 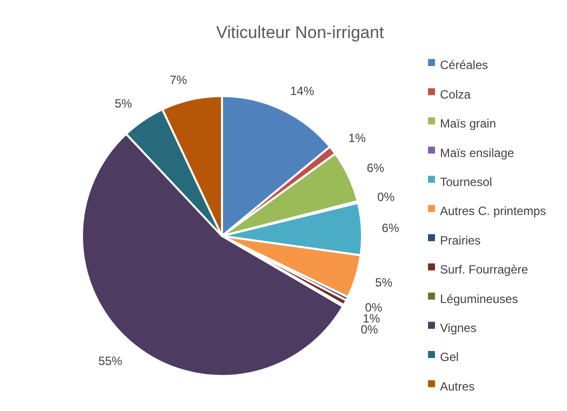 I want to click on data-label: 1%, so click(x=357, y=137).